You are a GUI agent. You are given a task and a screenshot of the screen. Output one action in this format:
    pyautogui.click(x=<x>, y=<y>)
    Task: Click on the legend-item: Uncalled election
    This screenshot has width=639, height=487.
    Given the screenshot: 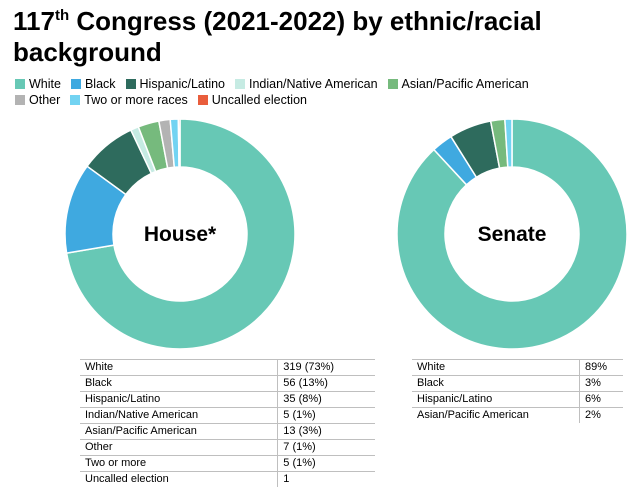 What is the action you would take?
    pyautogui.click(x=252, y=100)
    